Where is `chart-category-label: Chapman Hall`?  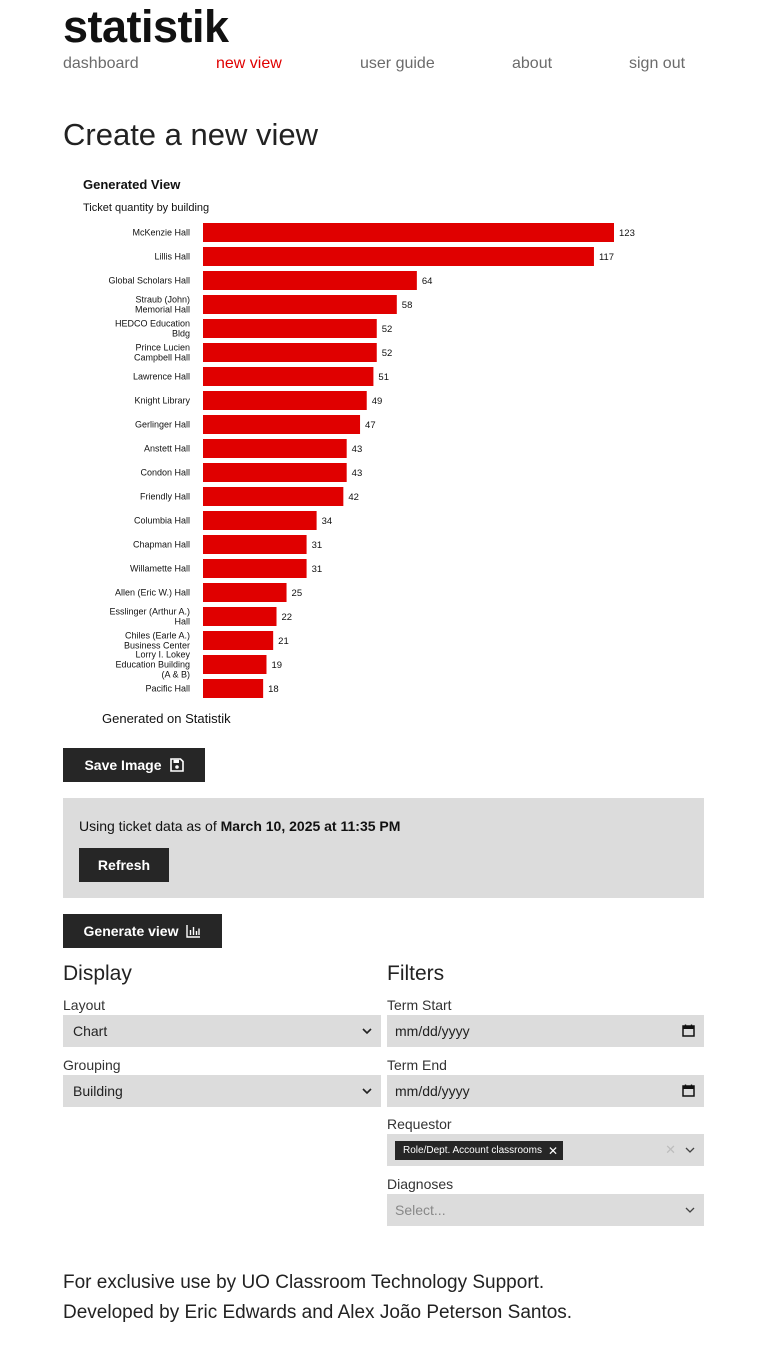 chart-category-label: Chapman Hall is located at coordinates (161, 545).